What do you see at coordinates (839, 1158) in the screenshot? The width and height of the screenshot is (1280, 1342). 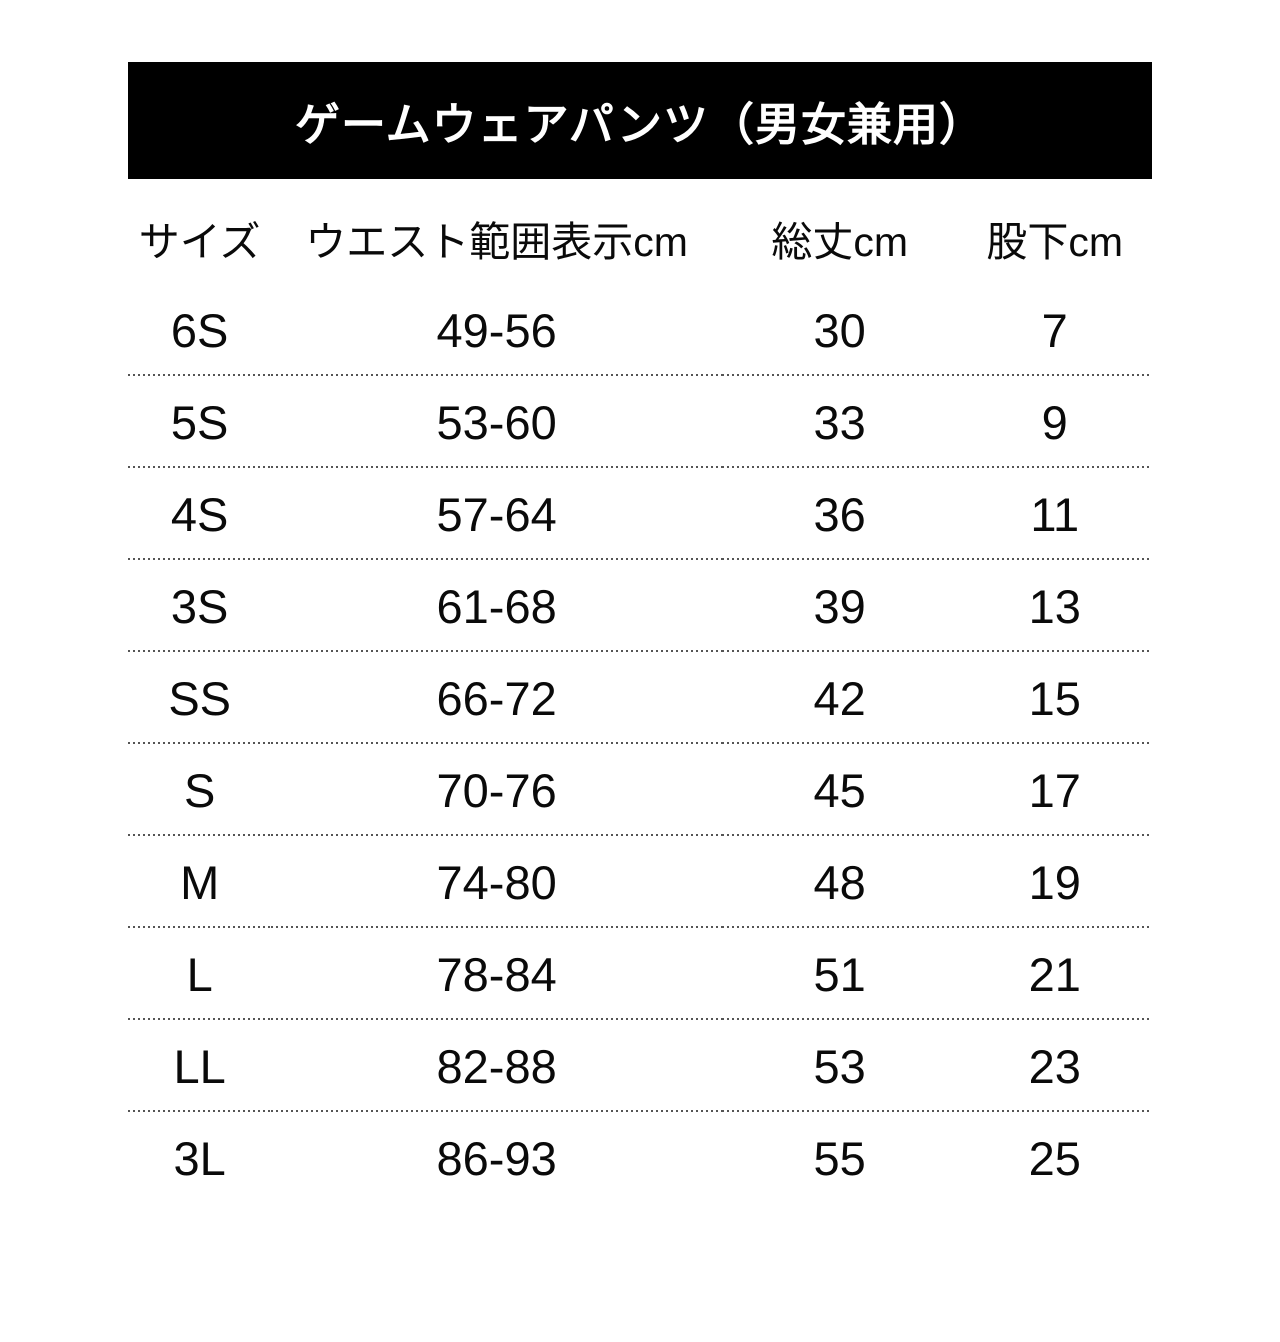 I see `cell-length: 55` at bounding box center [839, 1158].